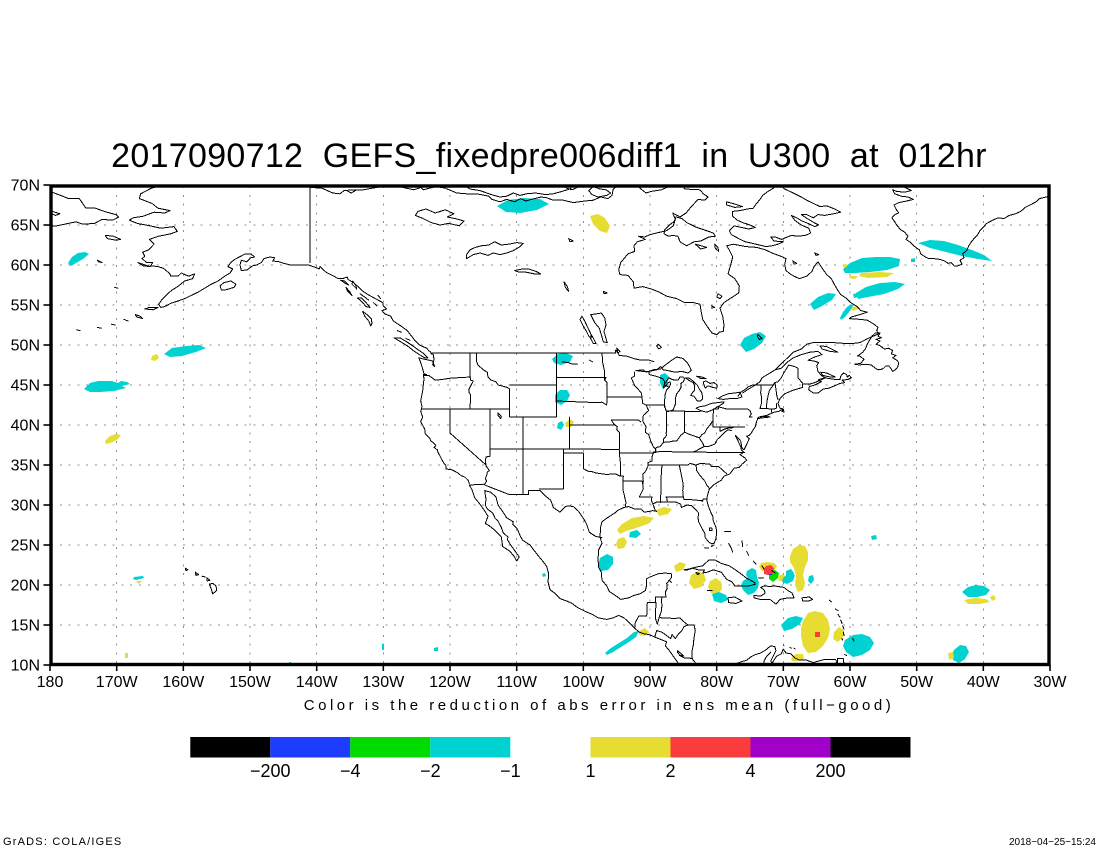 The width and height of the screenshot is (1100, 850). I want to click on svg-text: 110W, so click(517, 682).